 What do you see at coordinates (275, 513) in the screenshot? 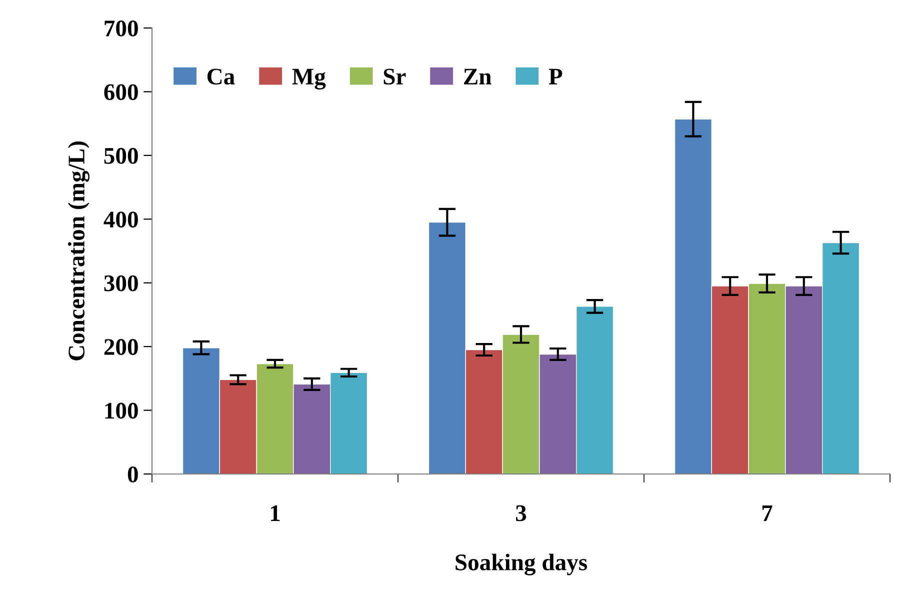
I see `x-tick-label: 1` at bounding box center [275, 513].